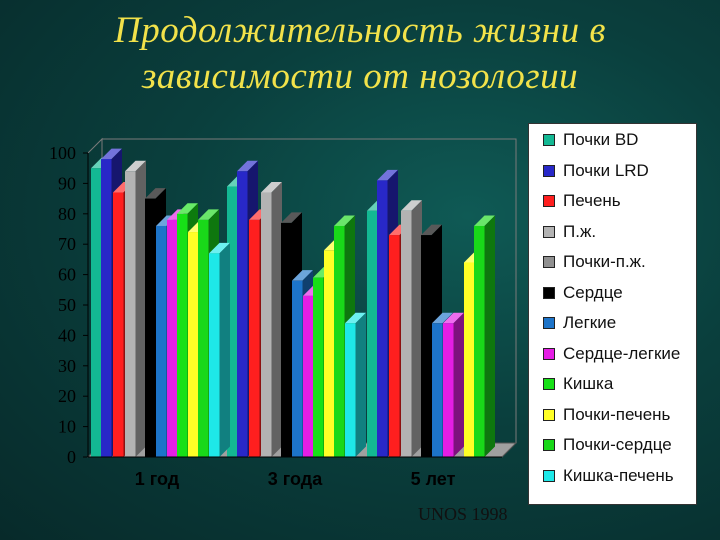 Image resolution: width=720 pixels, height=540 pixels. What do you see at coordinates (622, 353) in the screenshot?
I see `legend-label: Сердце-легкие` at bounding box center [622, 353].